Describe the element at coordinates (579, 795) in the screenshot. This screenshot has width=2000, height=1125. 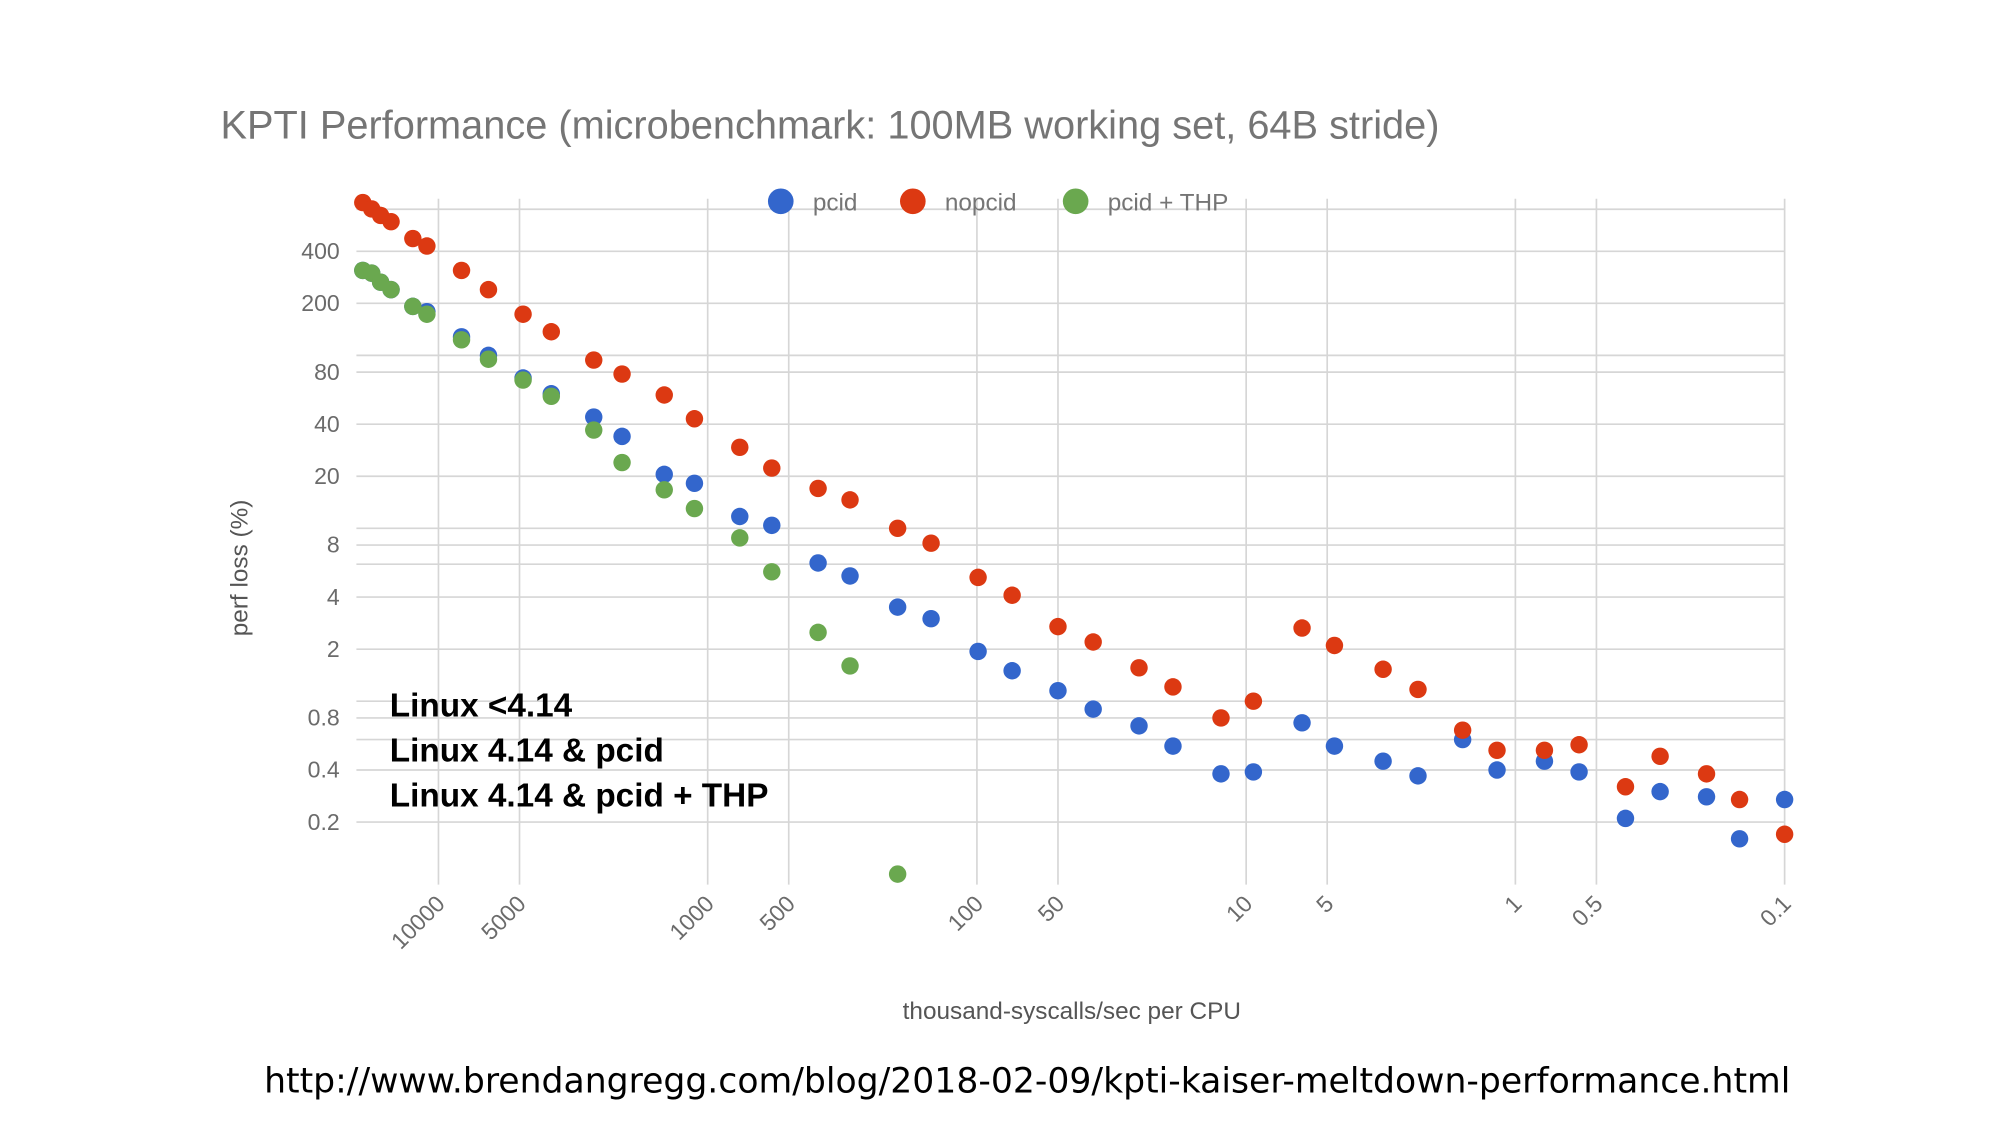
I see `annotation-linux-pcid-thp: Linux 4.14 & pcid + THP` at that location.